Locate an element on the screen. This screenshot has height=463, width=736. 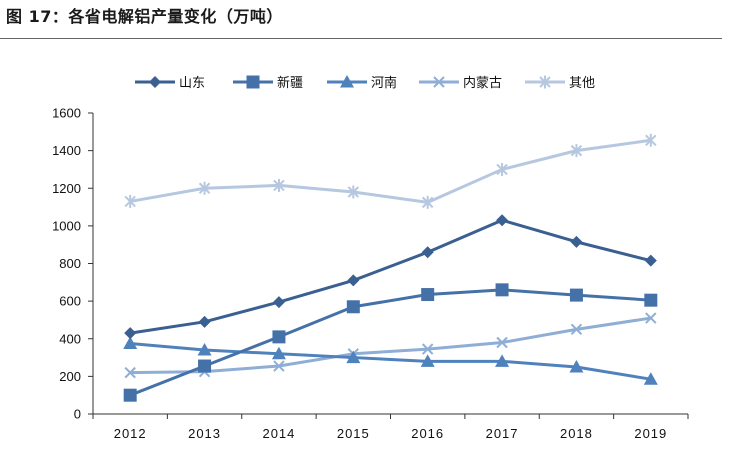
y-tick-label: 400 is located at coordinates (70, 338).